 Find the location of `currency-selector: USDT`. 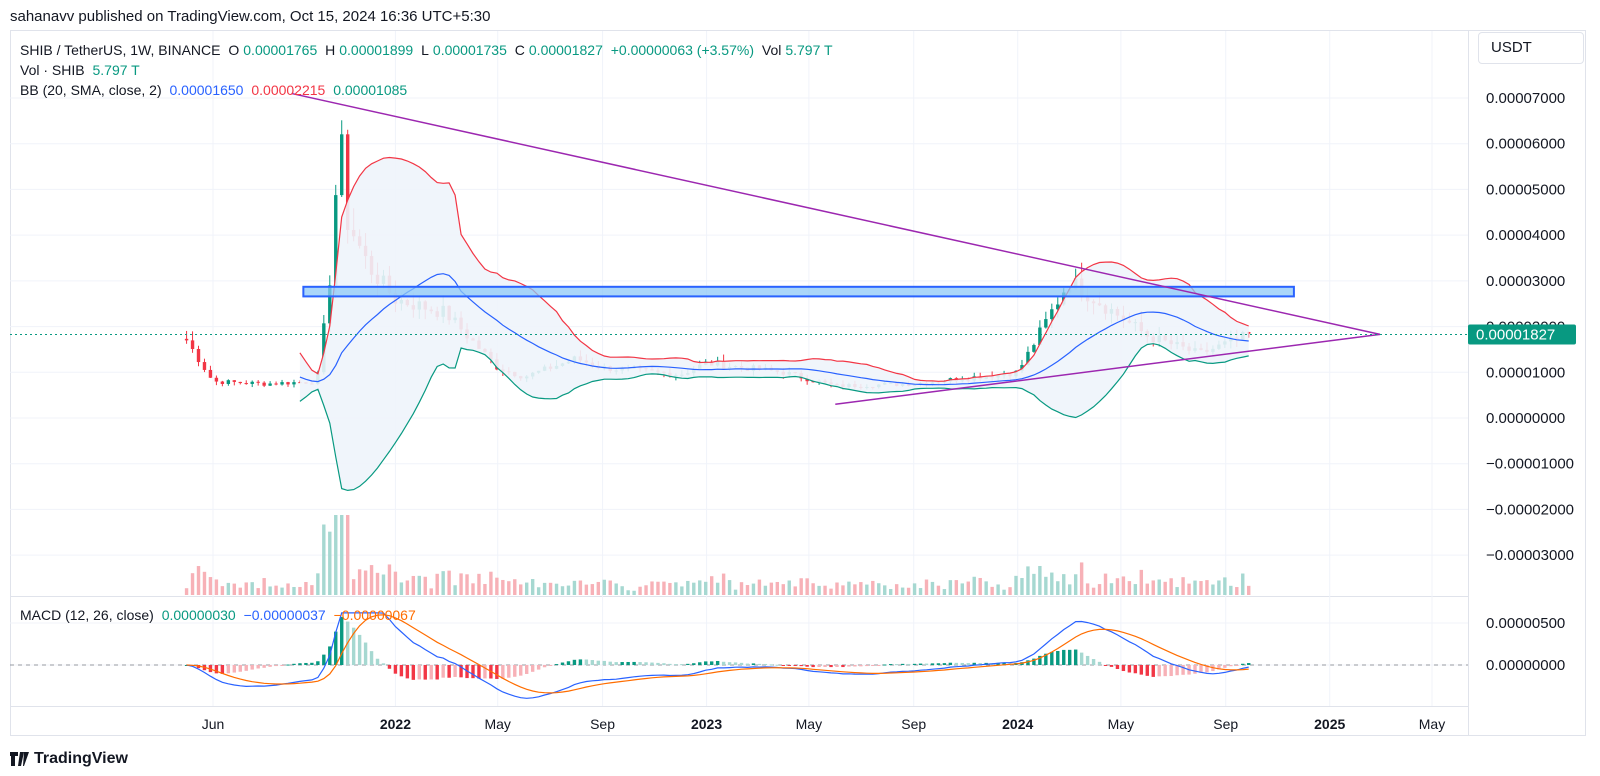

currency-selector: USDT is located at coordinates (1531, 48).